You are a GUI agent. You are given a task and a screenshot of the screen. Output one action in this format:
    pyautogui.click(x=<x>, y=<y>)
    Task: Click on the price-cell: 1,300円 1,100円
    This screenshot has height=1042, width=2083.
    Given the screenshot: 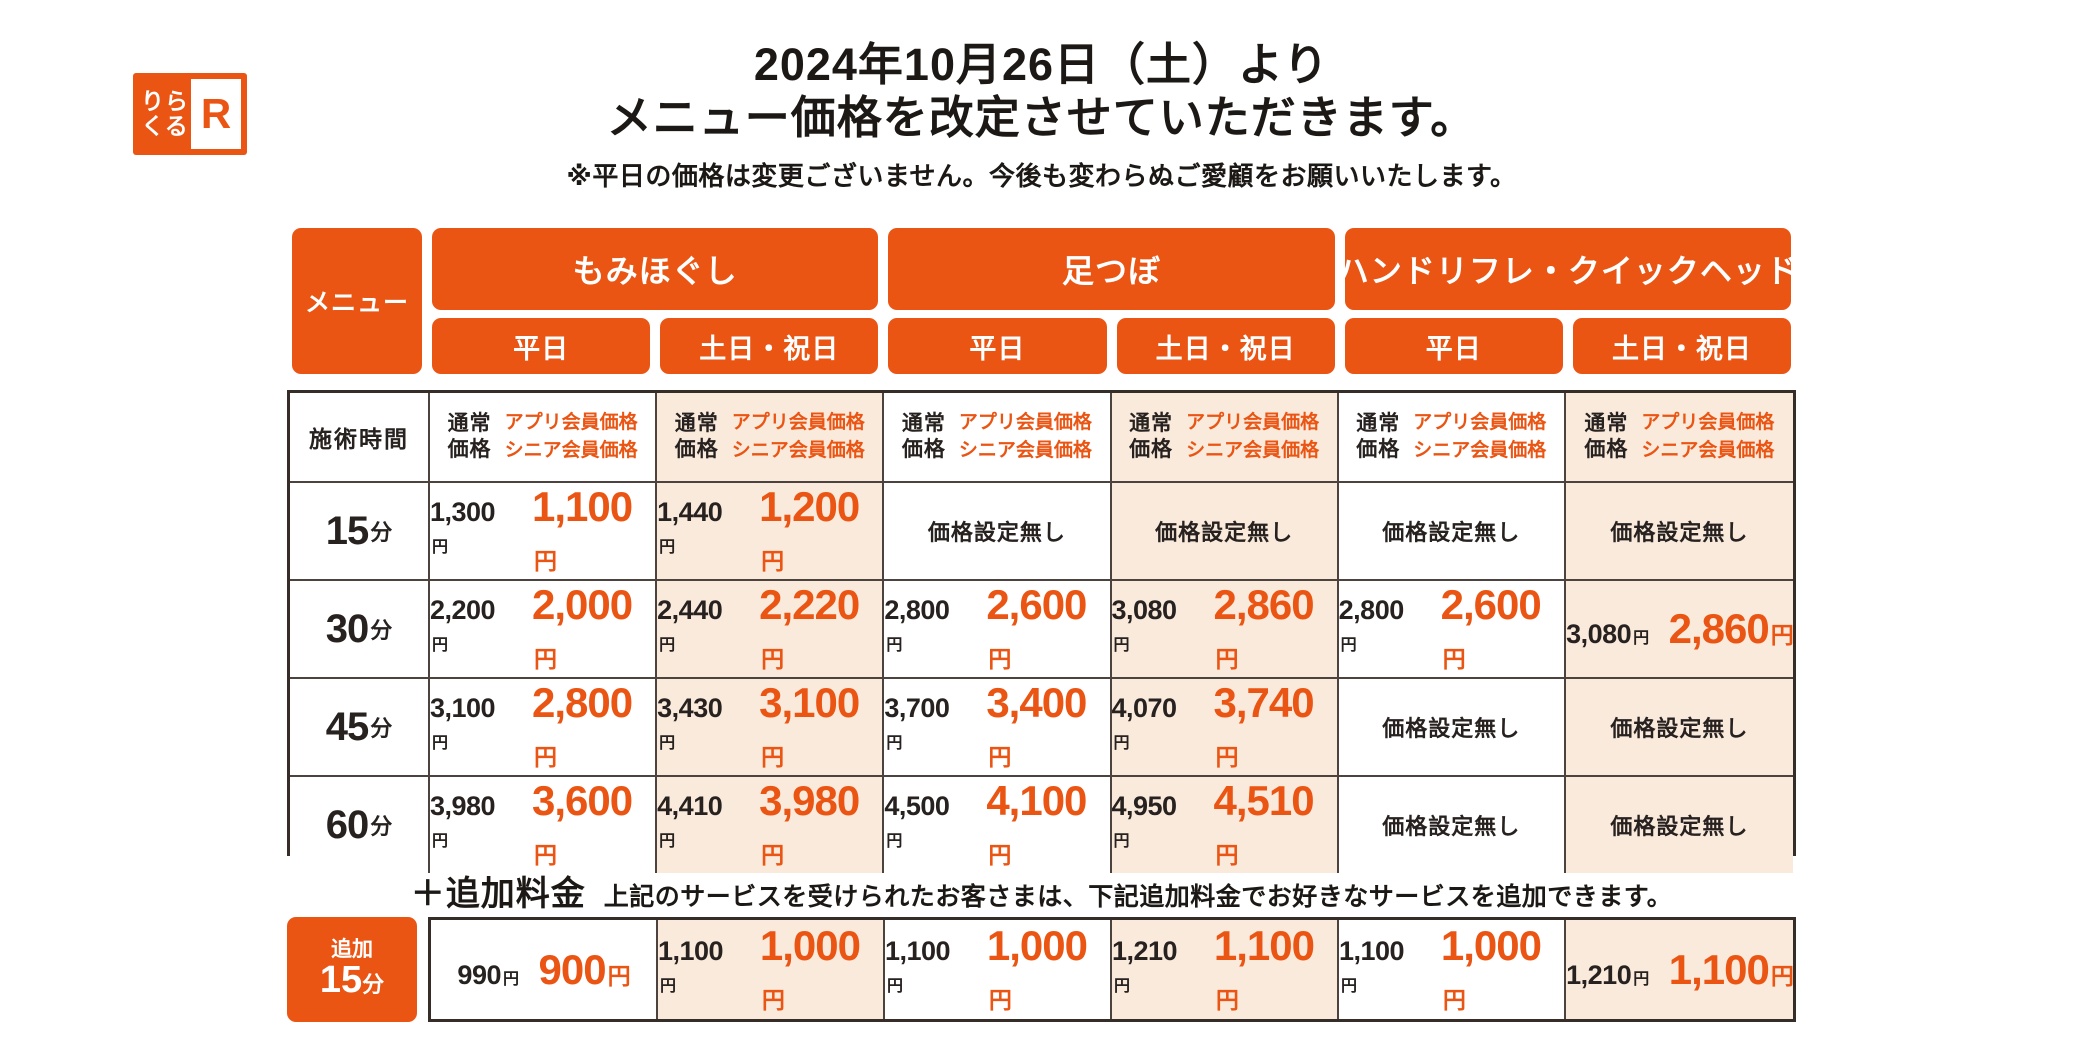 What is the action you would take?
    pyautogui.click(x=544, y=532)
    